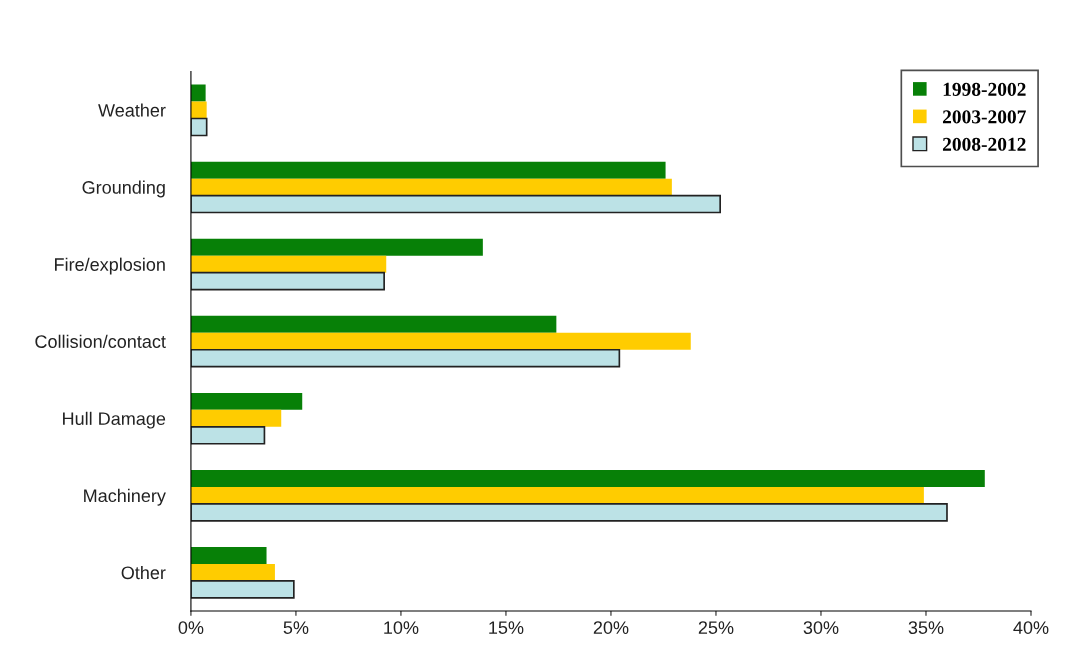 This screenshot has height=650, width=1091. Describe the element at coordinates (716, 627) in the screenshot. I see `x-tick-label: 25%` at that location.